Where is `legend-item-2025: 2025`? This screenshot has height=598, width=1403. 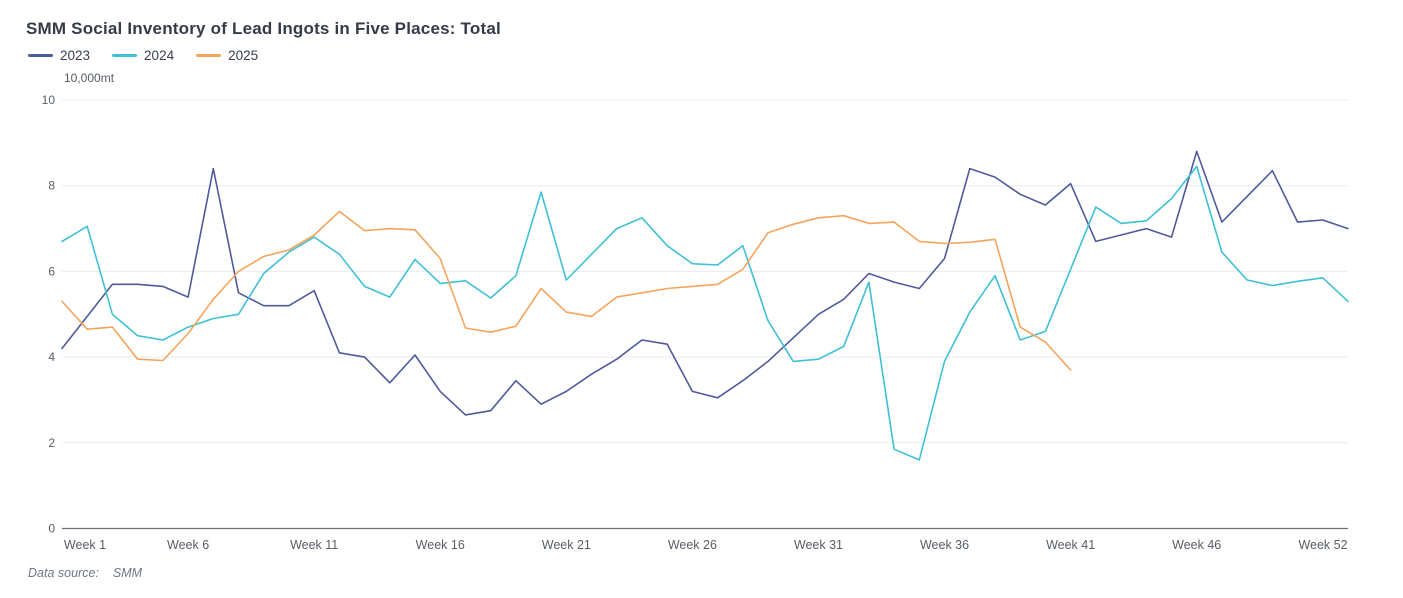 legend-item-2025: 2025 is located at coordinates (227, 55).